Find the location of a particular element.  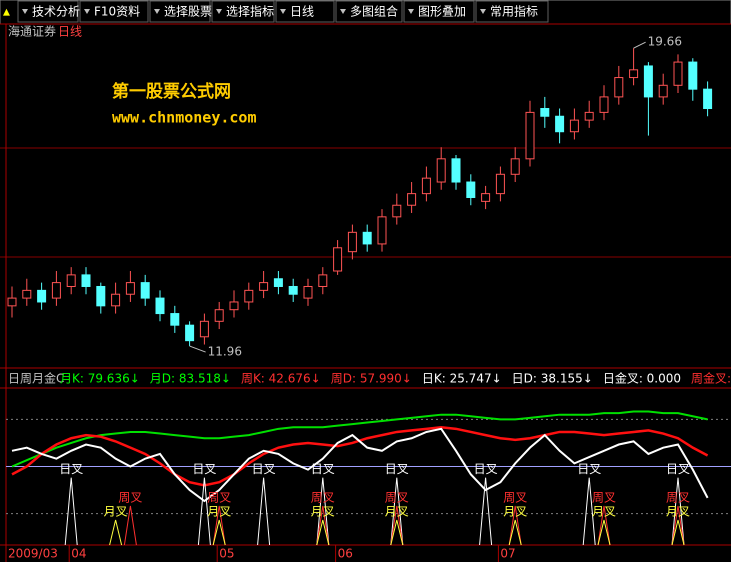

indicator-value: 周D: 57.990↓ is located at coordinates (371, 379).